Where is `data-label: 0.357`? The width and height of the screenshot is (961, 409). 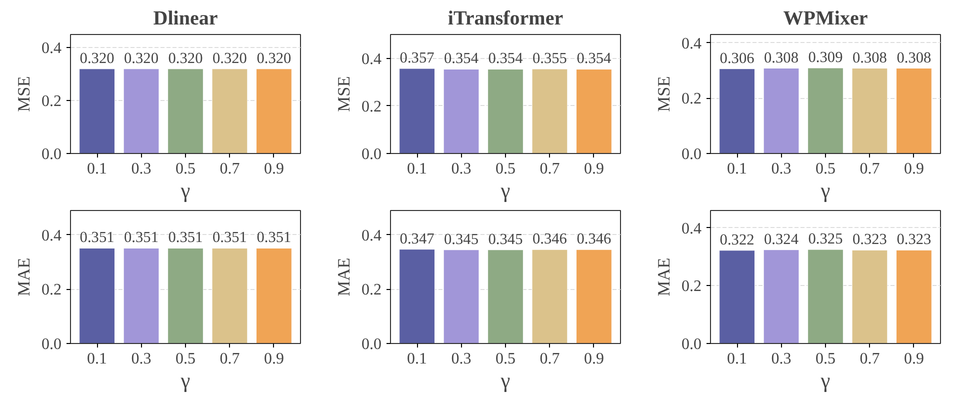
data-label: 0.357 is located at coordinates (417, 58).